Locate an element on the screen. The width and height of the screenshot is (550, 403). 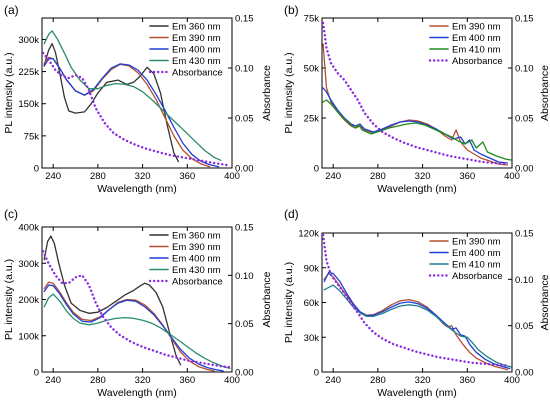
panel-label: (b) is located at coordinates (291, 10).